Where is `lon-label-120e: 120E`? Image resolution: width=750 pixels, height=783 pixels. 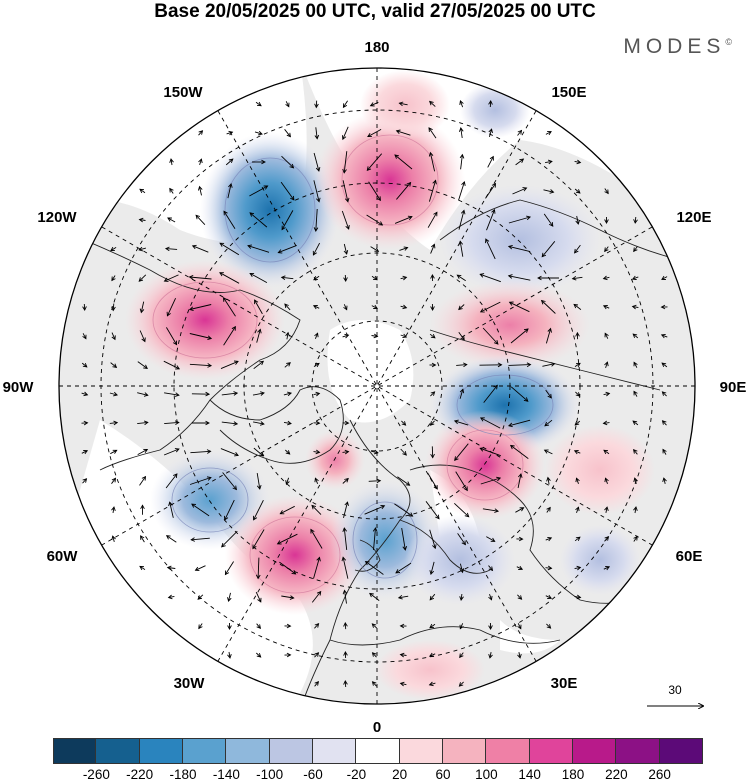
lon-label-120e: 120E is located at coordinates (693, 217).